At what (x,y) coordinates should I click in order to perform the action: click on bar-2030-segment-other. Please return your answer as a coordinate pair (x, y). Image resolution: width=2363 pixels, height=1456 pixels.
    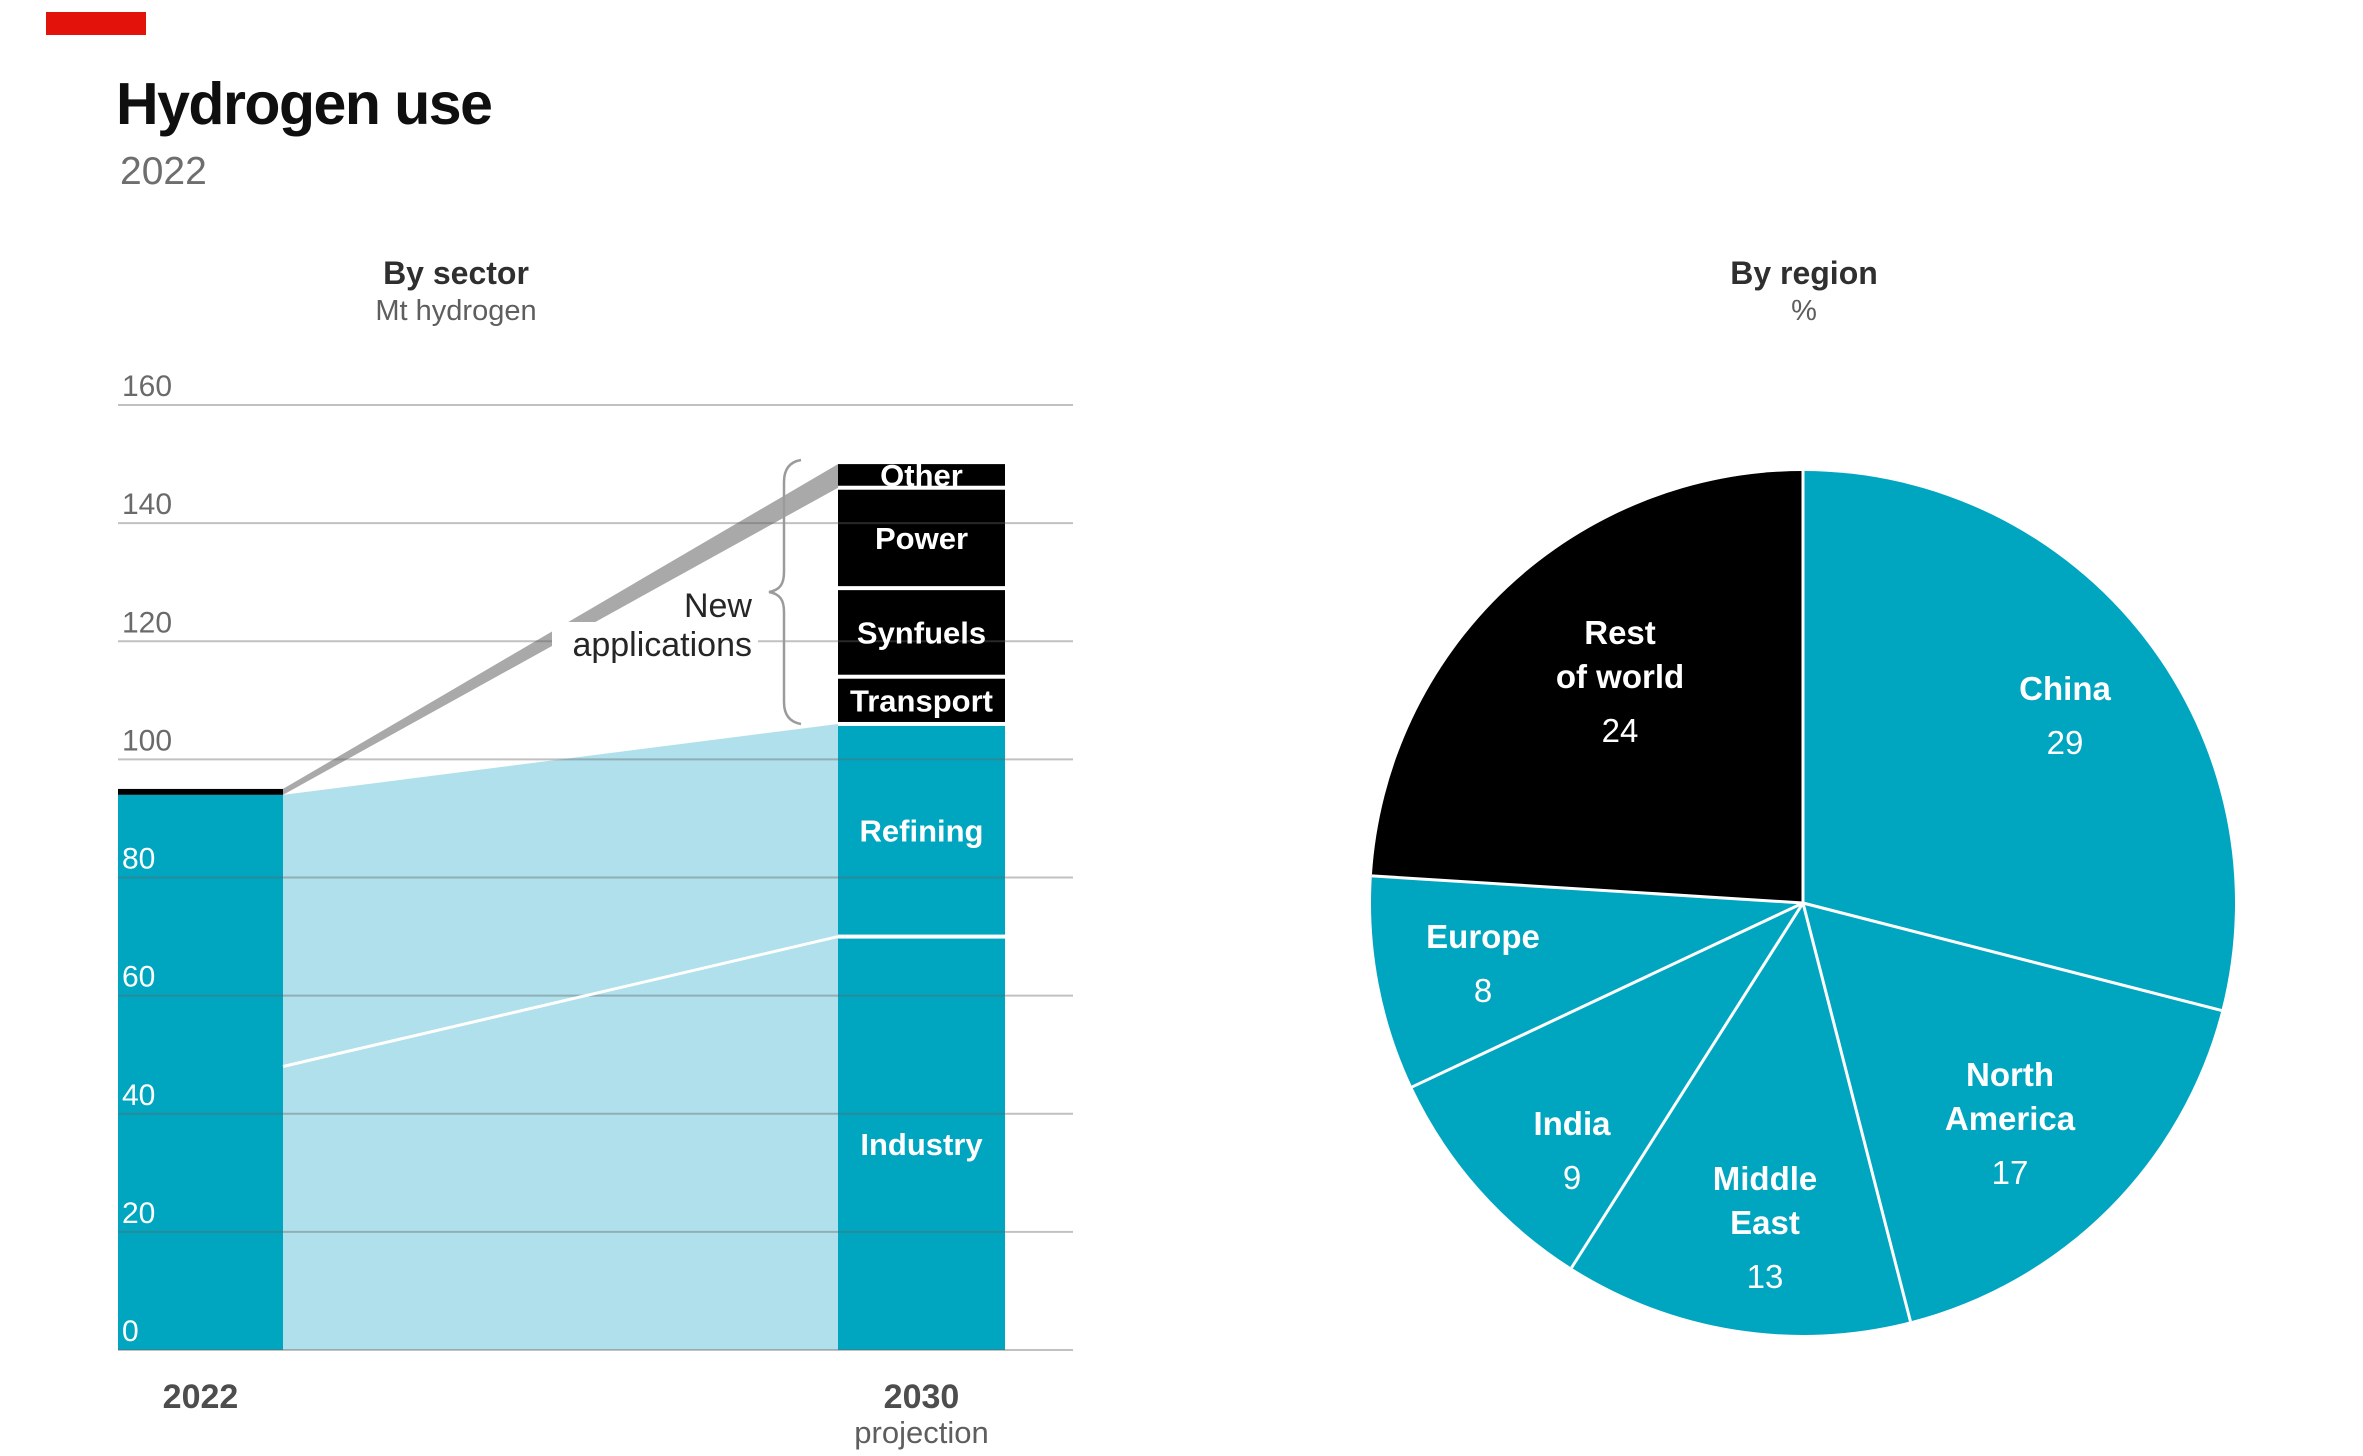
    Looking at the image, I should click on (921, 475).